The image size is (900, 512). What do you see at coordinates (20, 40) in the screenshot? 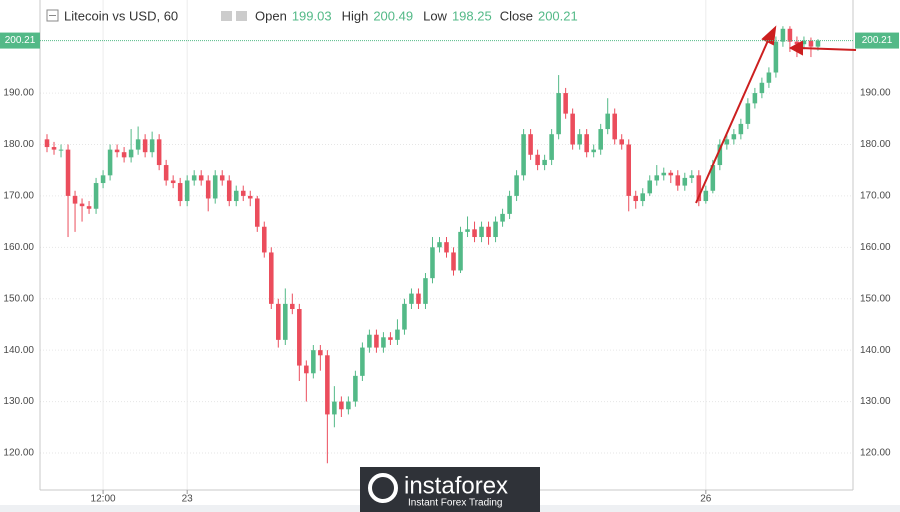
I see `last-price-box` at bounding box center [20, 40].